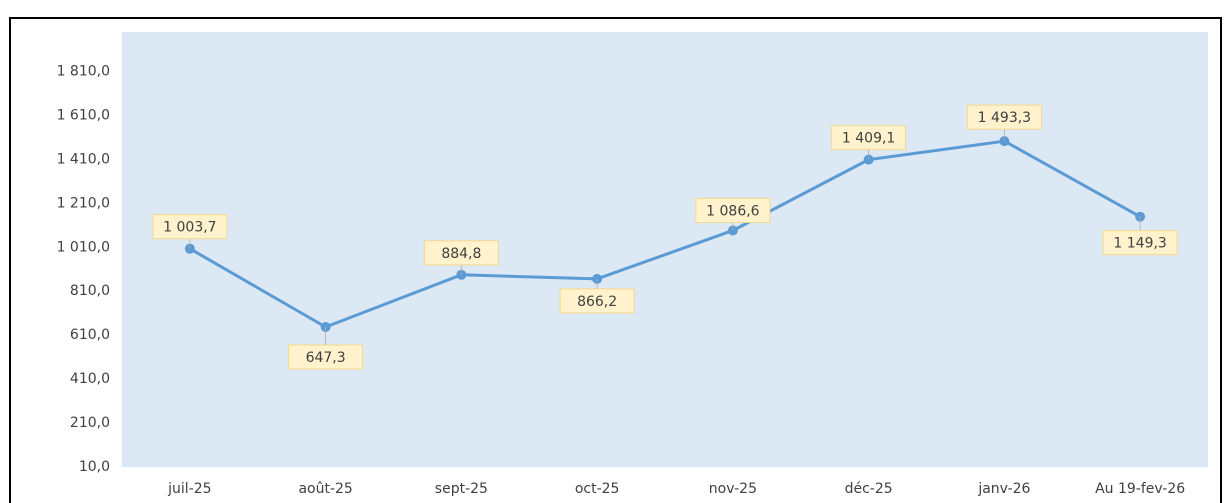 This screenshot has width=1226, height=503. What do you see at coordinates (90, 291) in the screenshot?
I see `y-tick-label: 810,0` at bounding box center [90, 291].